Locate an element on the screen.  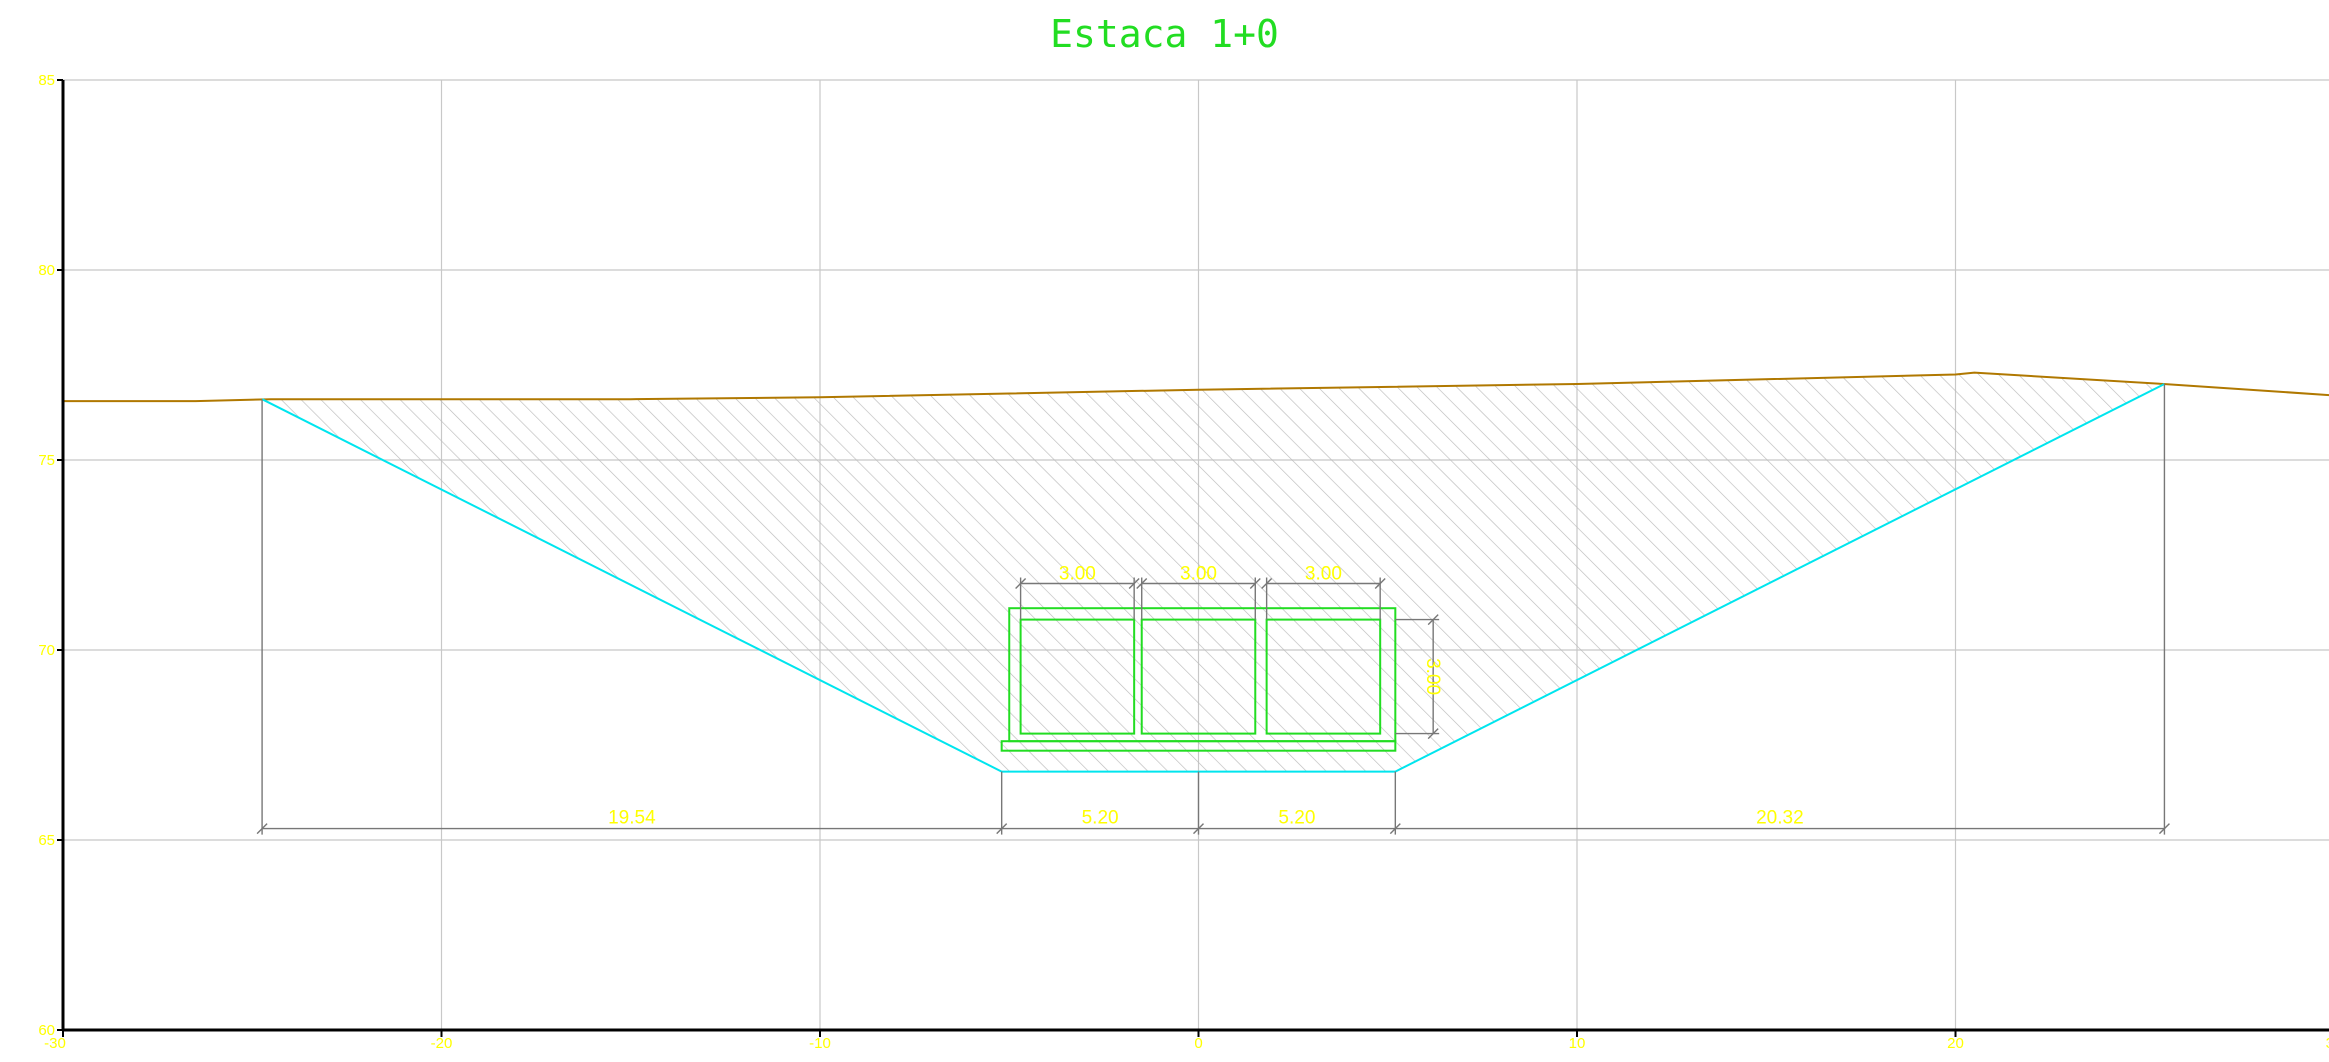
terrain-line is located at coordinates (1196, 387).